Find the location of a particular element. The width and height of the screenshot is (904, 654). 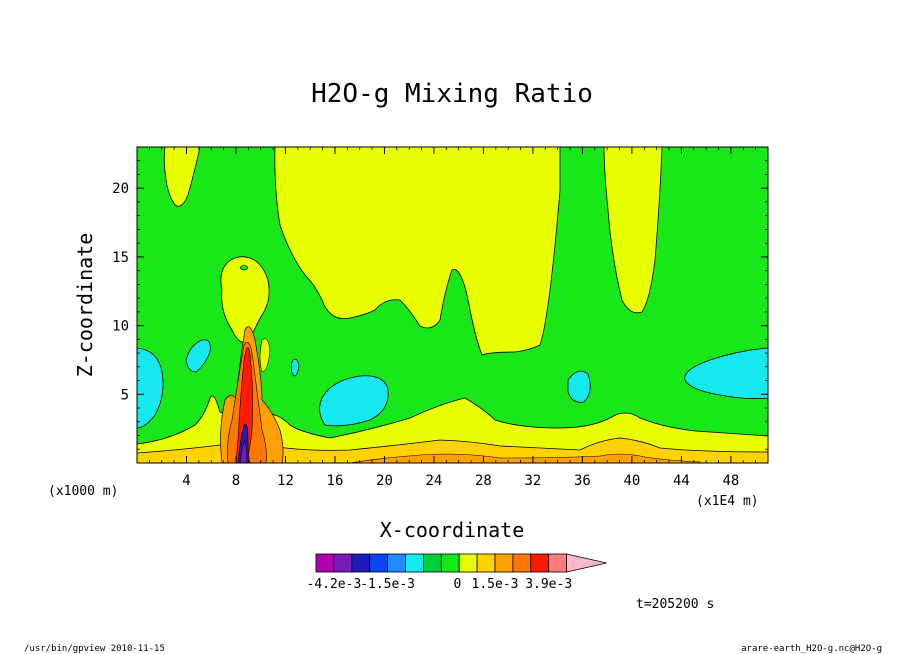

x-tick-label: 40 is located at coordinates (631, 481).